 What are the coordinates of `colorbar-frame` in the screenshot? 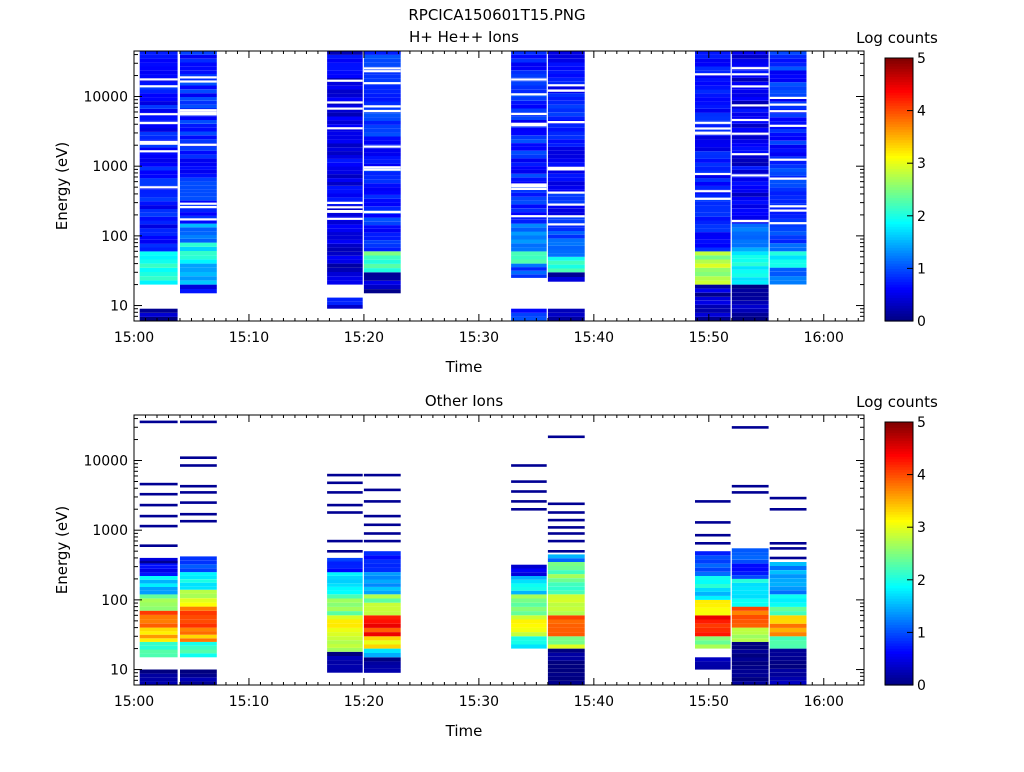 It's located at (899, 189).